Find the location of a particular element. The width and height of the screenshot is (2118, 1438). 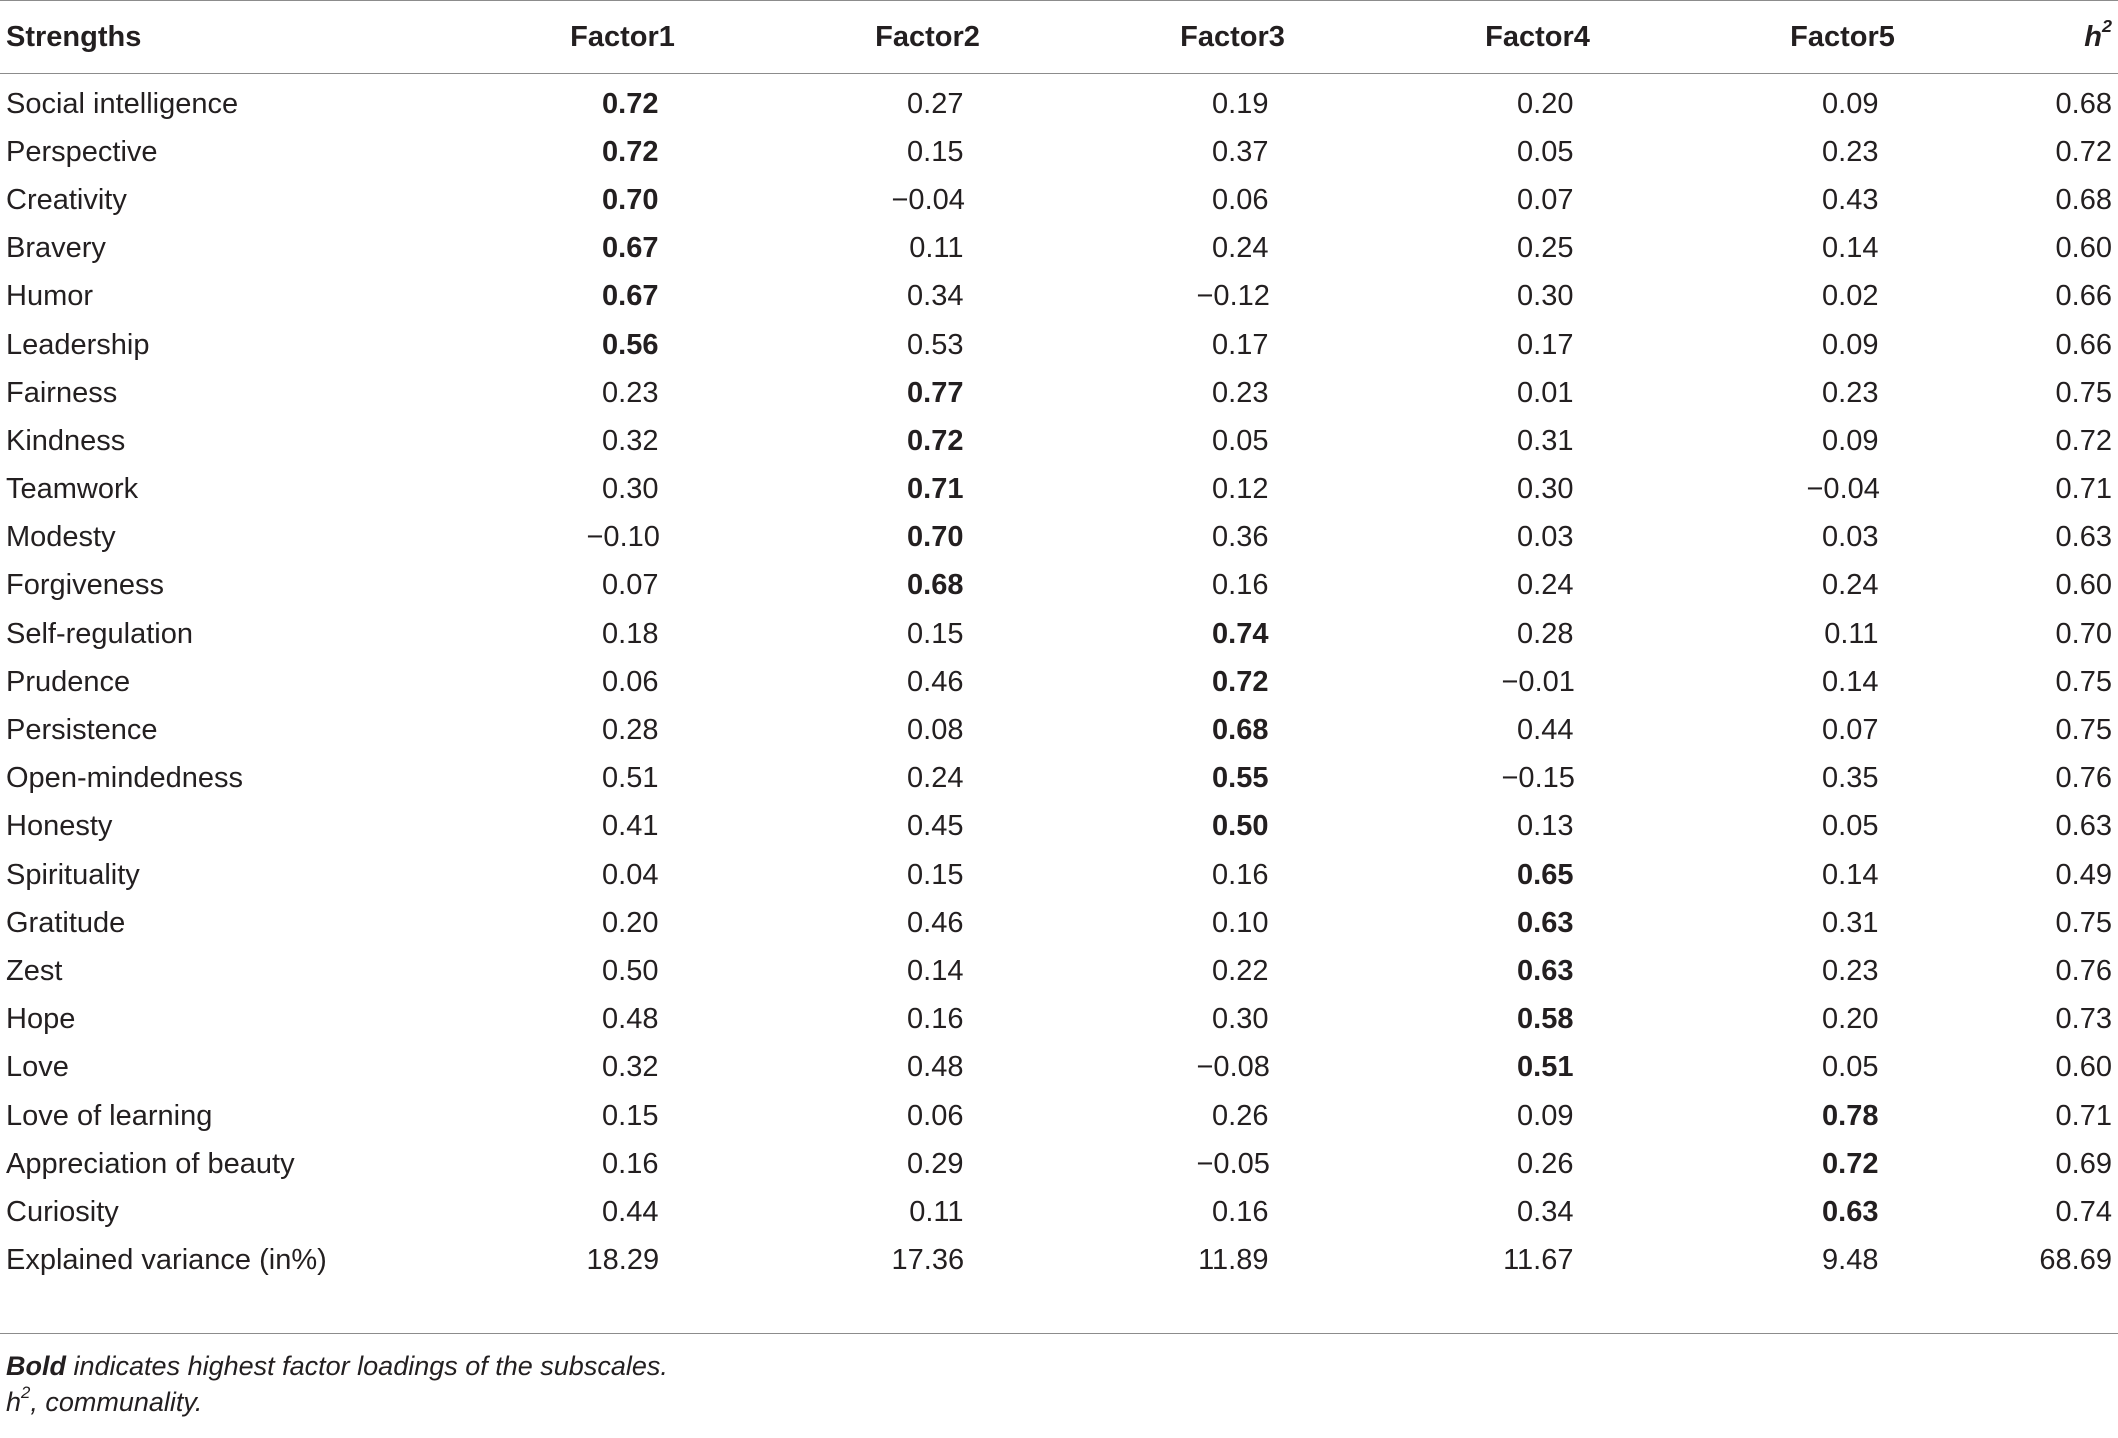

factor1-cell: 0.30 is located at coordinates (622, 490).